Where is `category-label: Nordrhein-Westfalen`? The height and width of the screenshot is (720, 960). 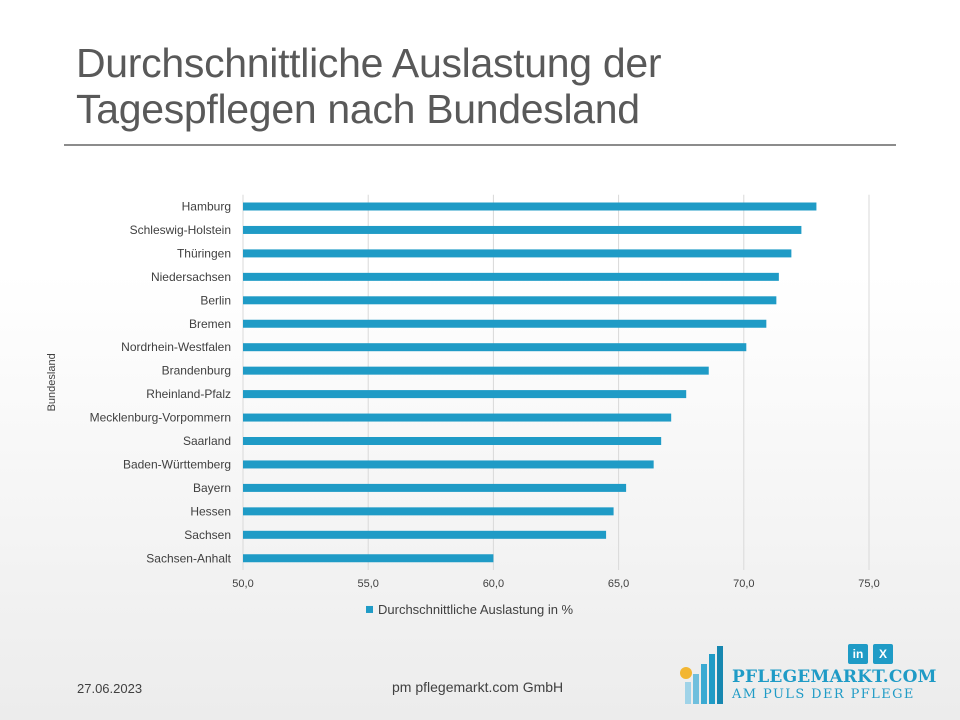 category-label: Nordrhein-Westfalen is located at coordinates (176, 347).